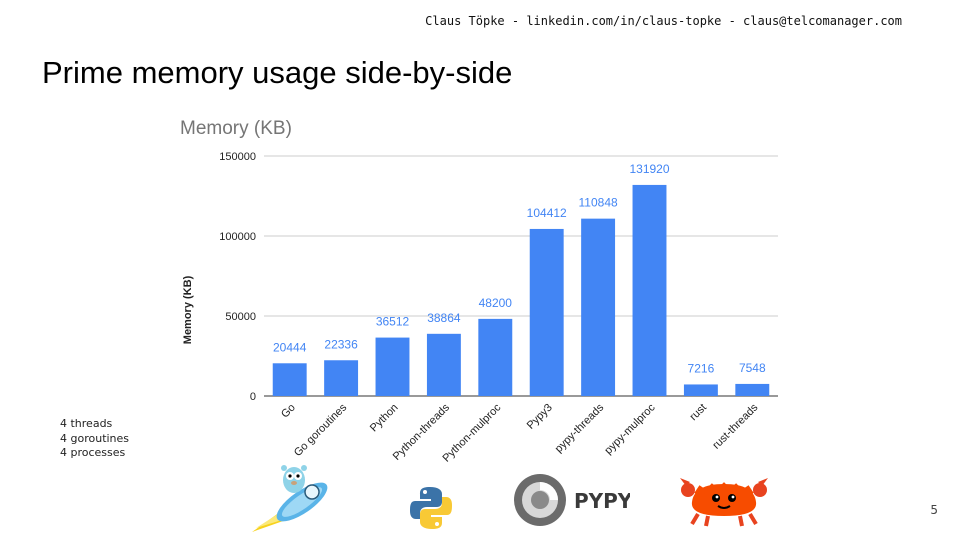  What do you see at coordinates (188, 309) in the screenshot?
I see `y-axis-label: Memory (KB)` at bounding box center [188, 309].